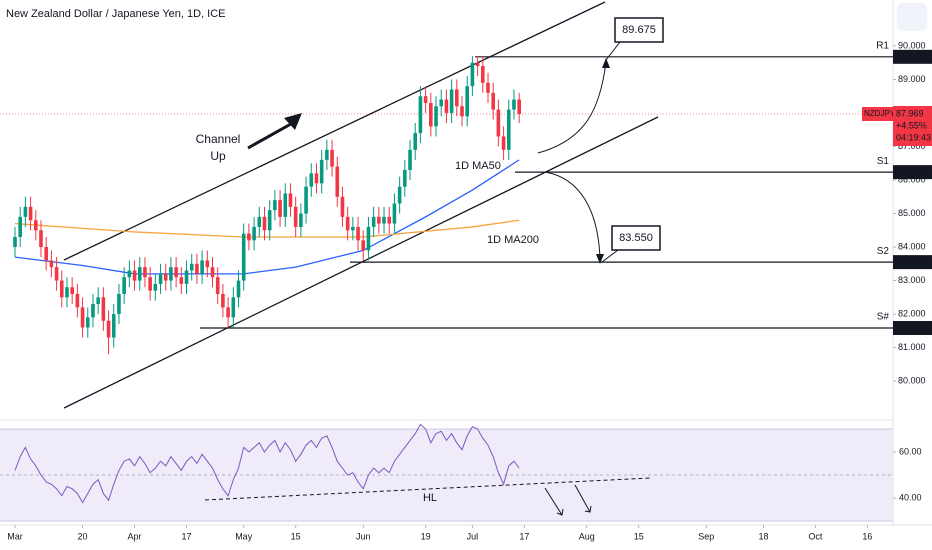 This screenshot has height=550, width=932. Describe the element at coordinates (913, 137) in the screenshot. I see `countdown: 04:19:43` at that location.